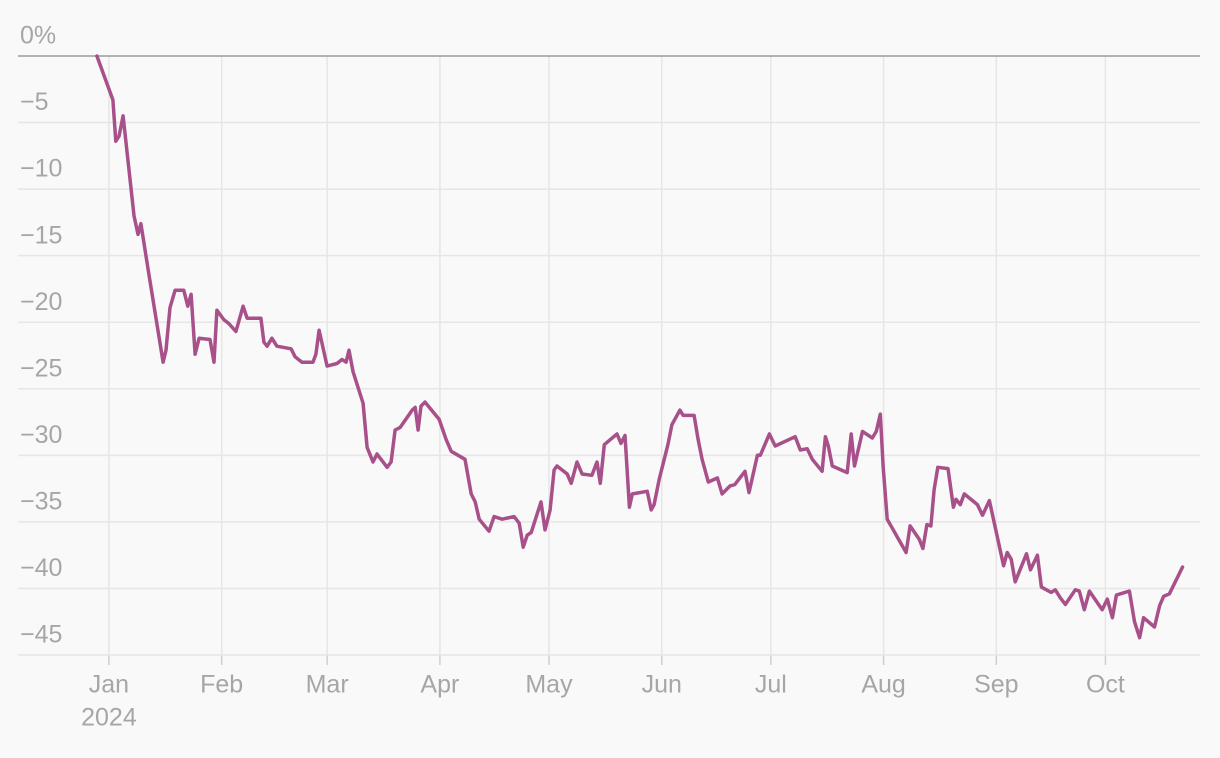 The height and width of the screenshot is (758, 1220). Describe the element at coordinates (883, 685) in the screenshot. I see `x-tick-label: Aug` at that location.